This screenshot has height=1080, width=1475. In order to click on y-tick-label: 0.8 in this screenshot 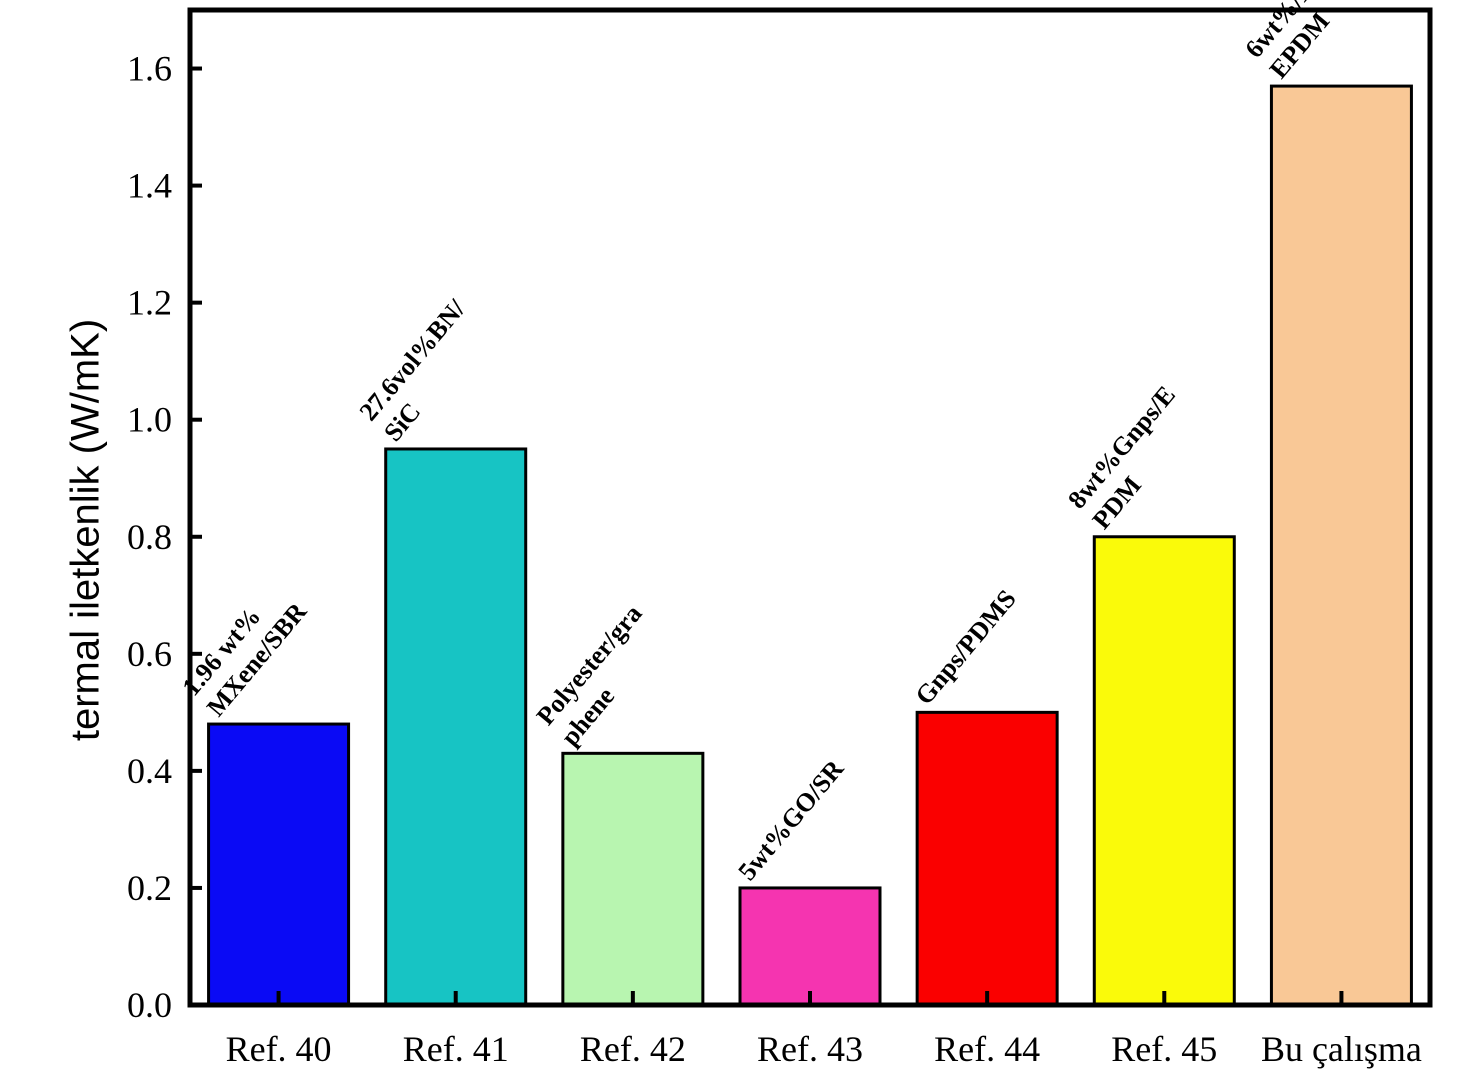, I will do `click(149, 537)`.